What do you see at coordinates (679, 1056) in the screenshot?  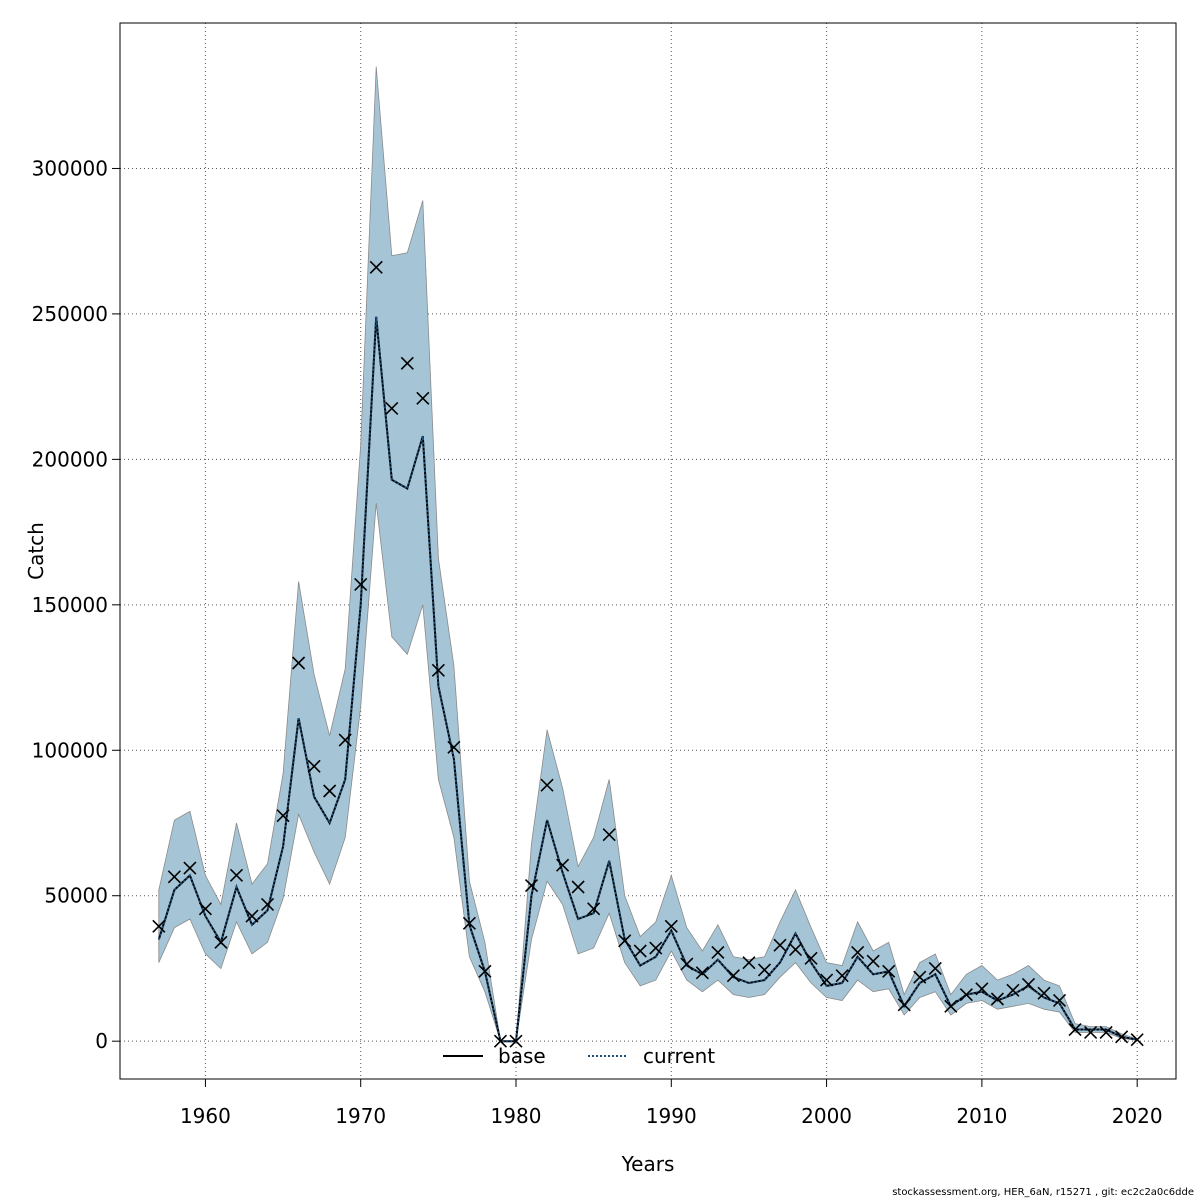 I see `legend-current-label: current` at bounding box center [679, 1056].